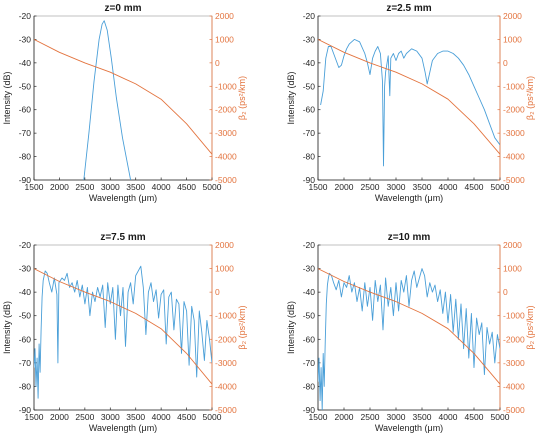 Image resolution: width=550 pixels, height=441 pixels. Describe the element at coordinates (123, 8) in the screenshot. I see `chart-title: z=0 mm` at that location.